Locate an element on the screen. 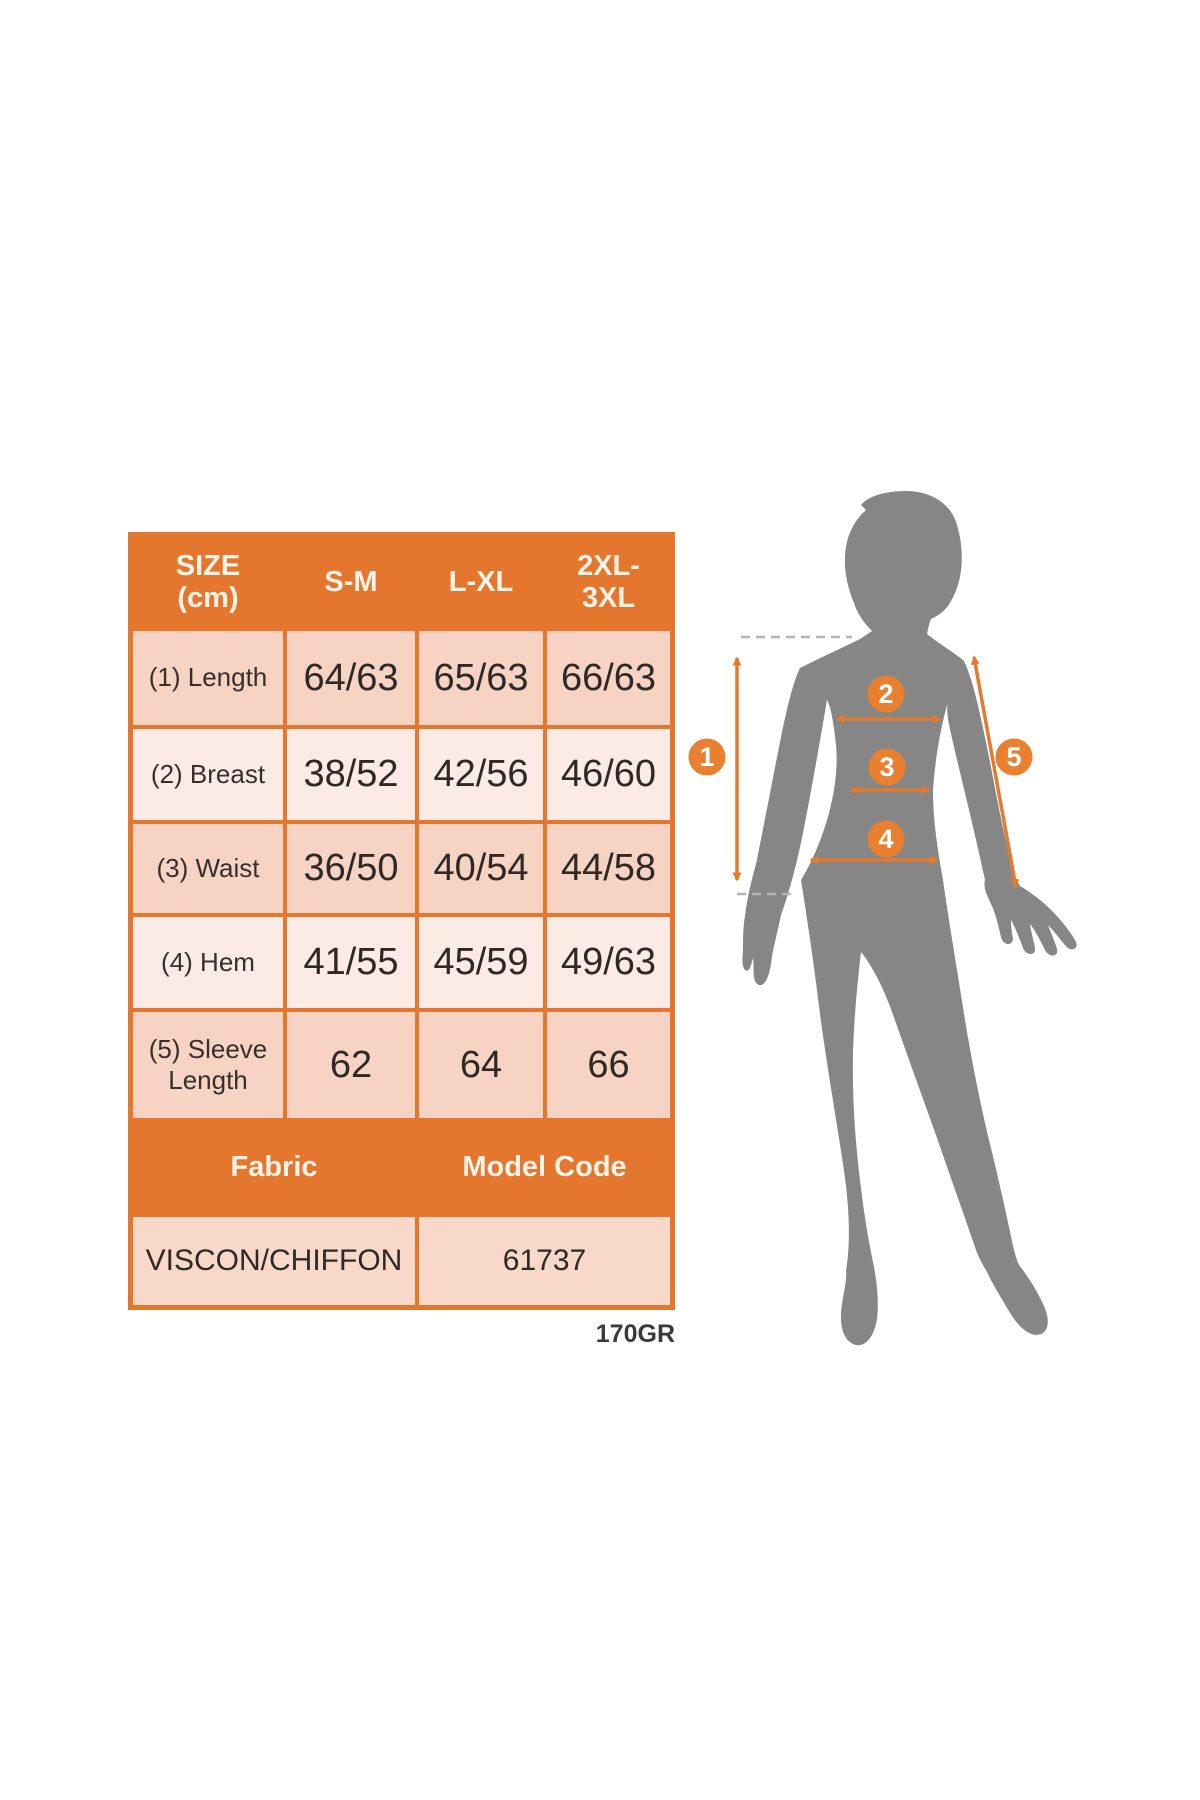 The height and width of the screenshot is (1800, 1200). cell-model-code-value: 61737 is located at coordinates (544, 1261).